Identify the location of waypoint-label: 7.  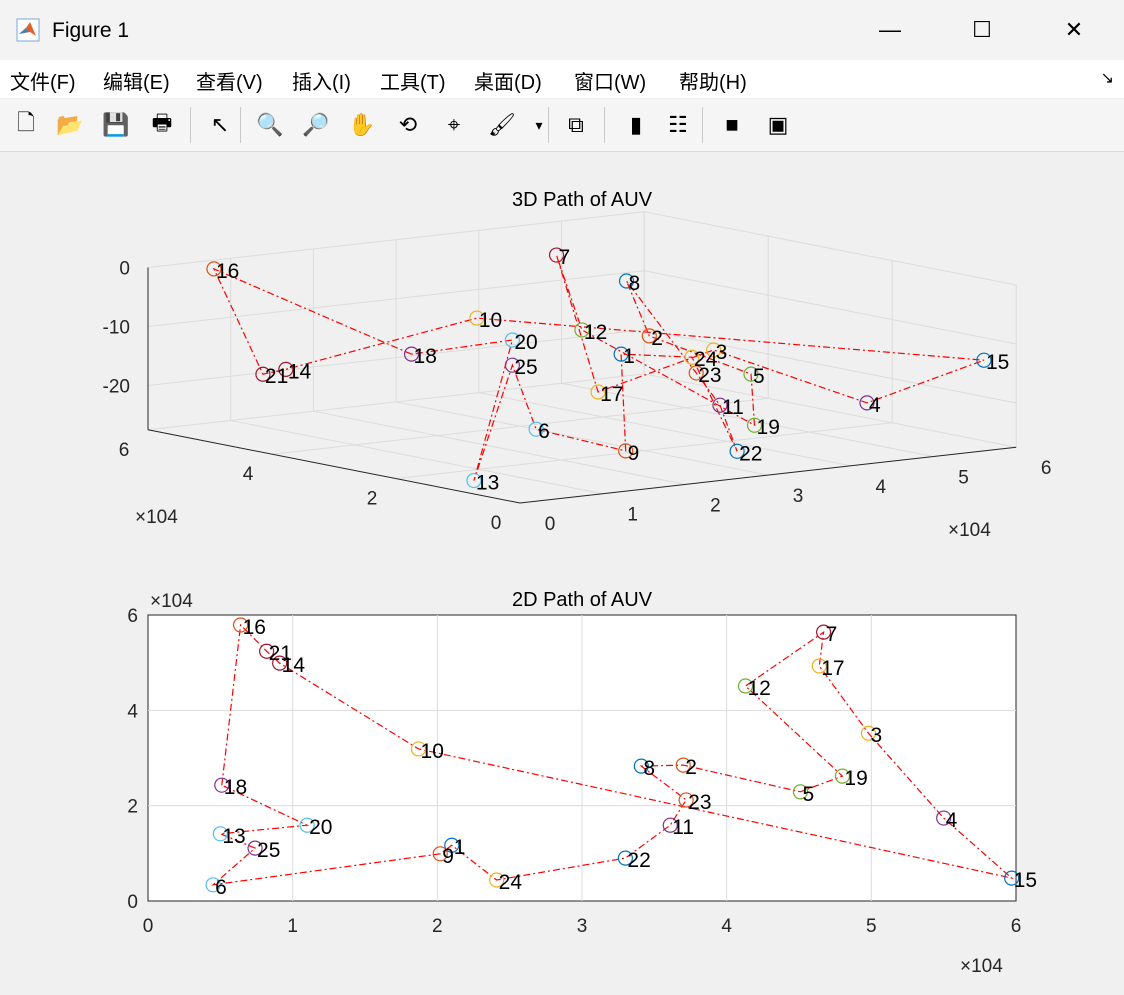
(832, 634).